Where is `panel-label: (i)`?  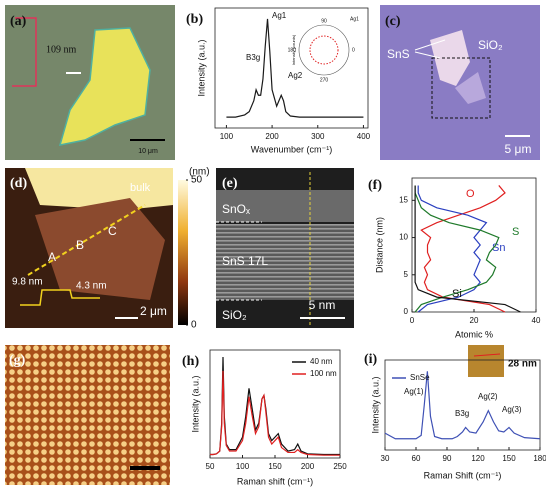 panel-label: (i) is located at coordinates (371, 359).